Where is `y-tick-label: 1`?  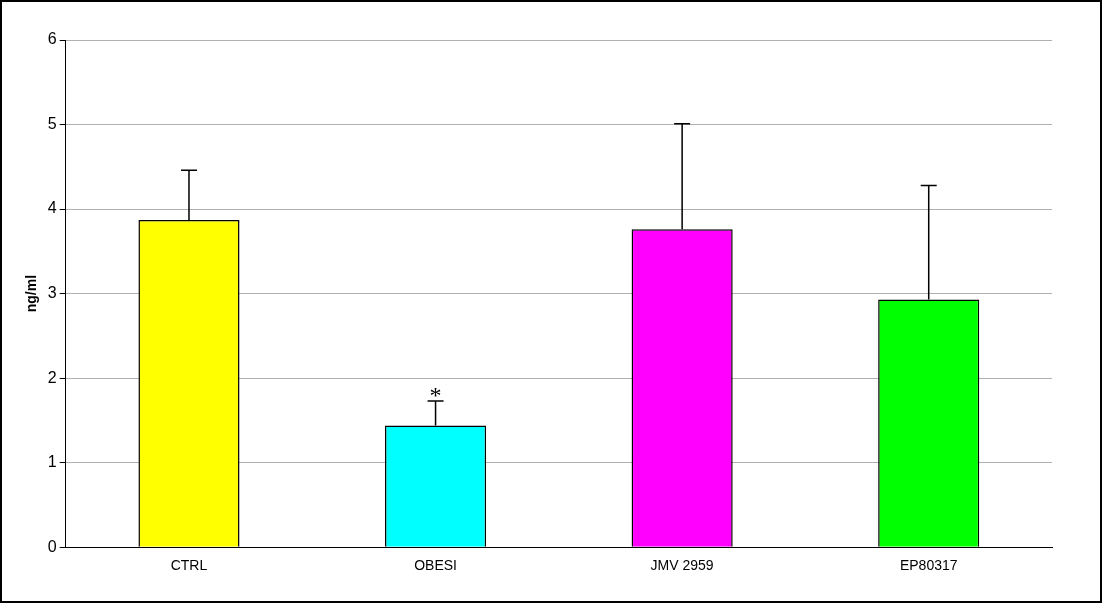 y-tick-label: 1 is located at coordinates (52, 462).